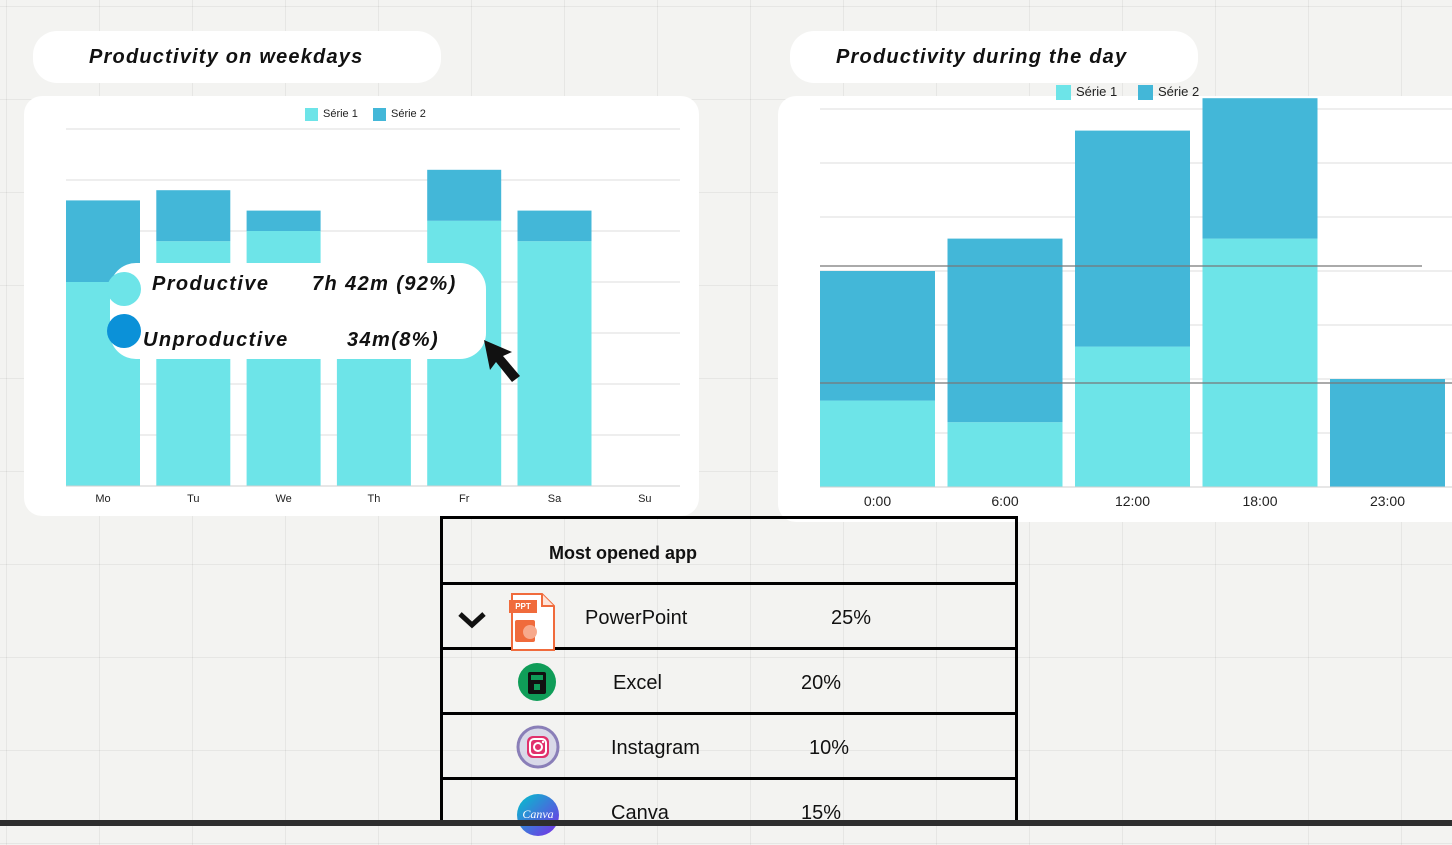 This screenshot has width=1452, height=845. I want to click on day-chart-x-tick-12-00: 12:00, so click(1132, 501).